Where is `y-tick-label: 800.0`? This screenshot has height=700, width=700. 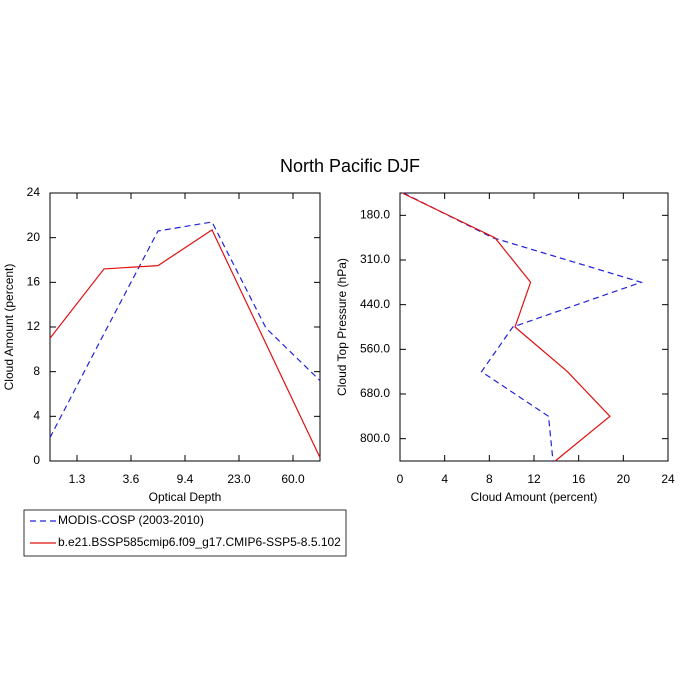
y-tick-label: 800.0 is located at coordinates (375, 438).